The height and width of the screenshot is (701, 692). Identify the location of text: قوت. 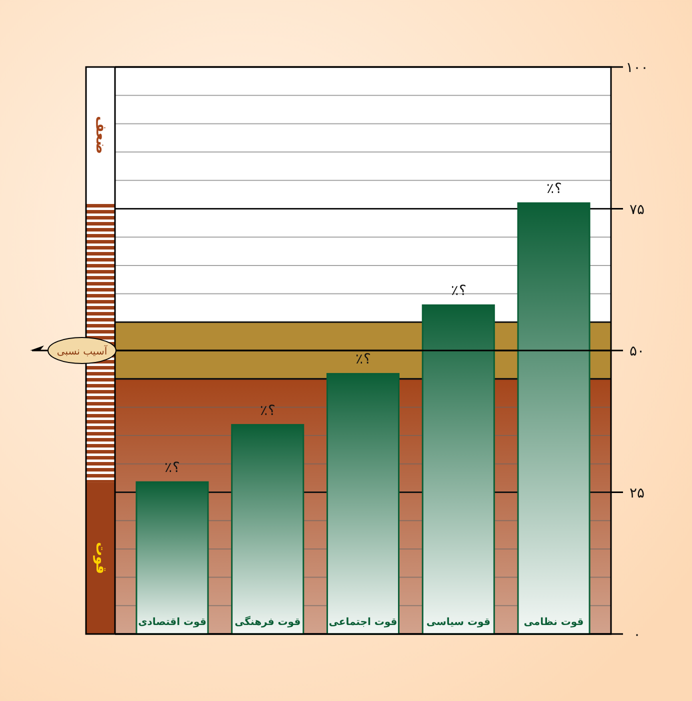
(100, 558).